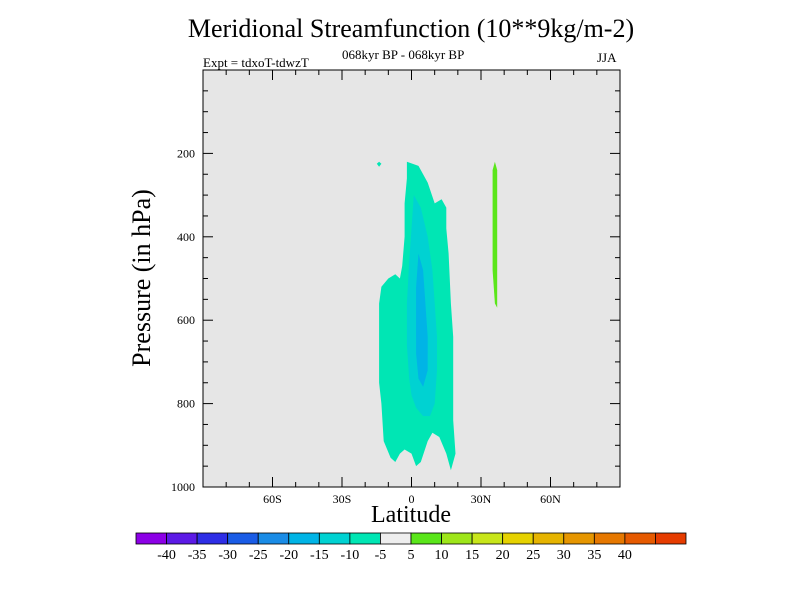  Describe the element at coordinates (342, 499) in the screenshot. I see `x-tick-label: 30S` at that location.